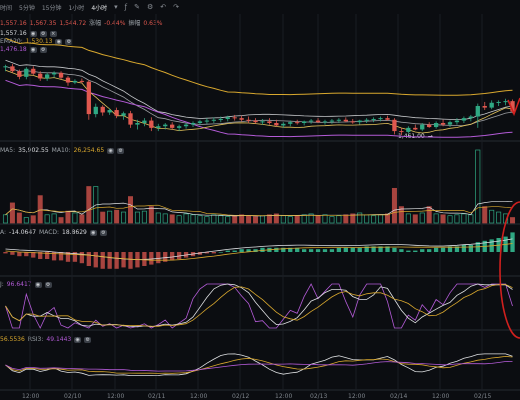 The image size is (520, 400). Describe the element at coordinates (259, 210) in the screenshot. I see `volume-ma10-line` at that location.